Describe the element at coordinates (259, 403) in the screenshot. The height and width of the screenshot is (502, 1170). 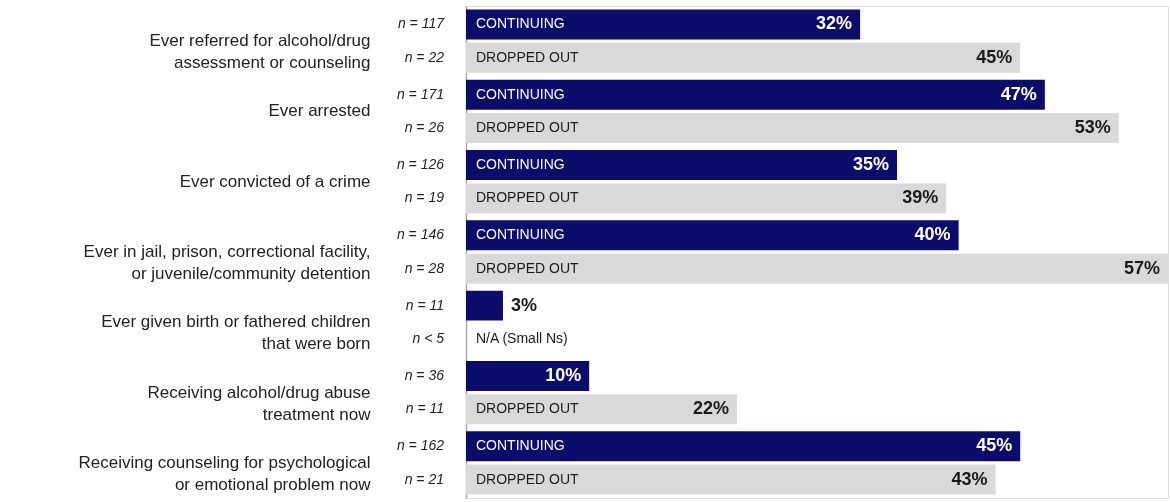
I see `y-tick-label: Receiving alcohol/drug abuse treatment now` at that location.